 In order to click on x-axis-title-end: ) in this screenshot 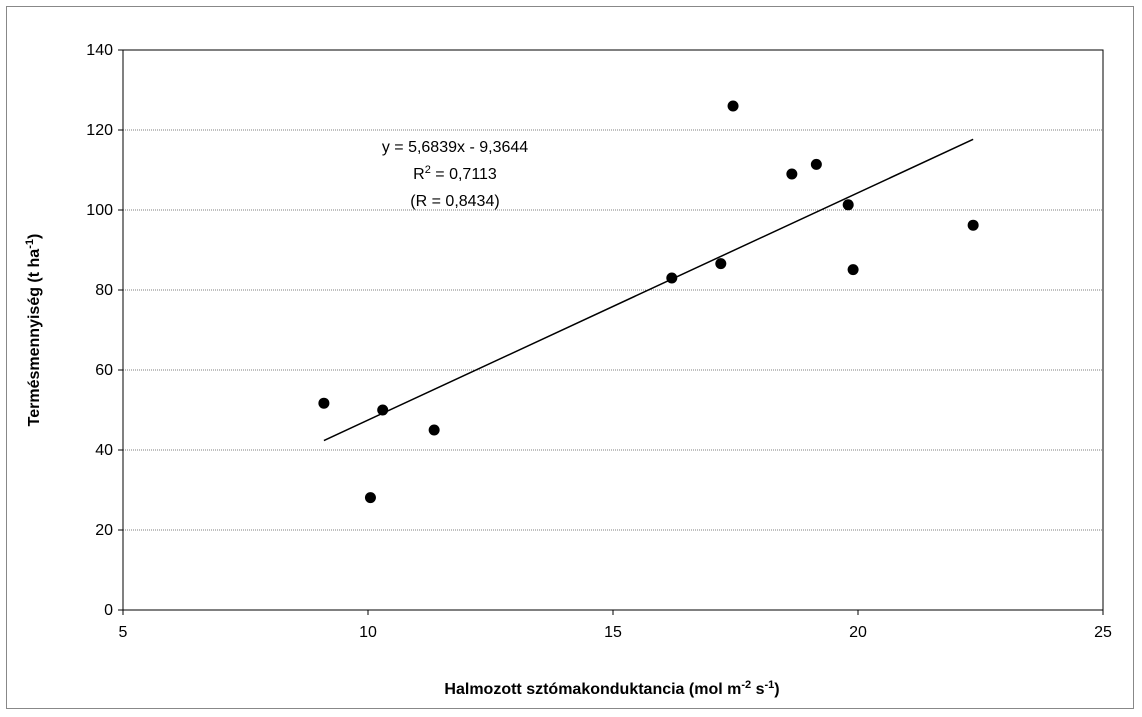, I will do `click(776, 689)`.